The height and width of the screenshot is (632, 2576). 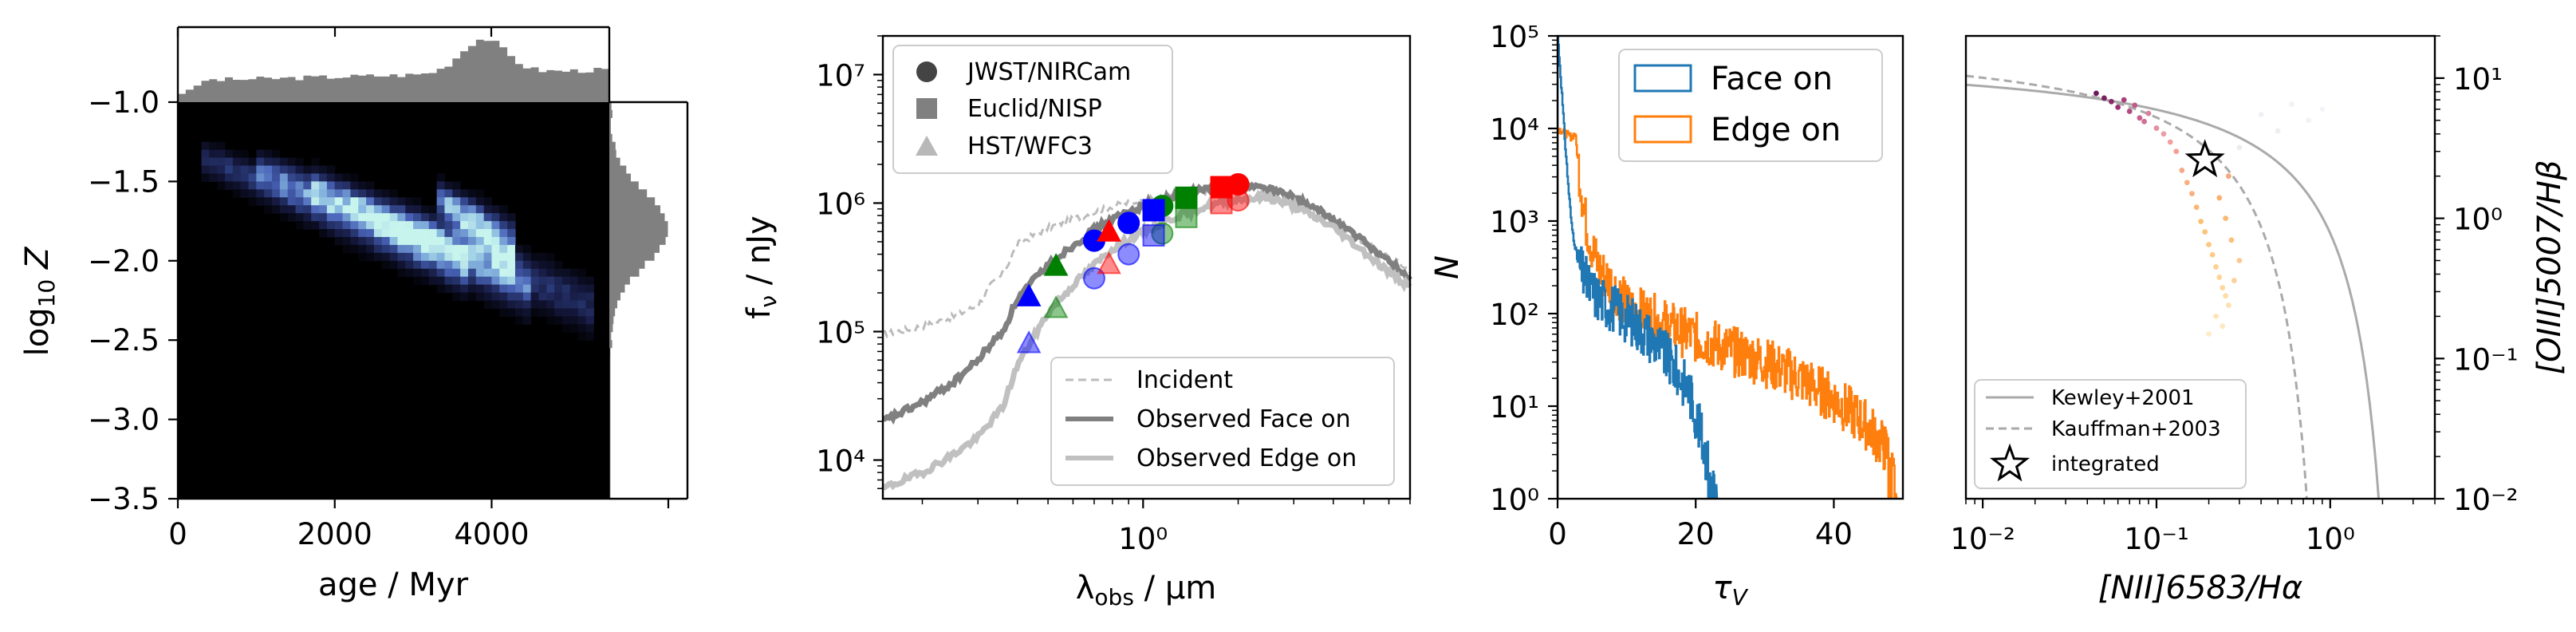 I want to click on y-tick-label: 10⁴, so click(x=840, y=461).